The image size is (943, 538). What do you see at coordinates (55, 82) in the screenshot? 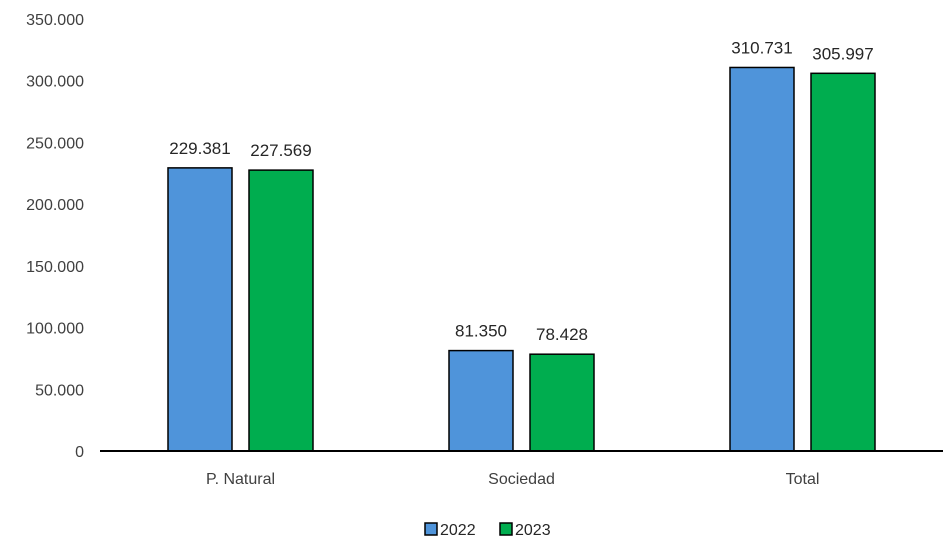
I see `y-tick-label: 300.000` at bounding box center [55, 82].